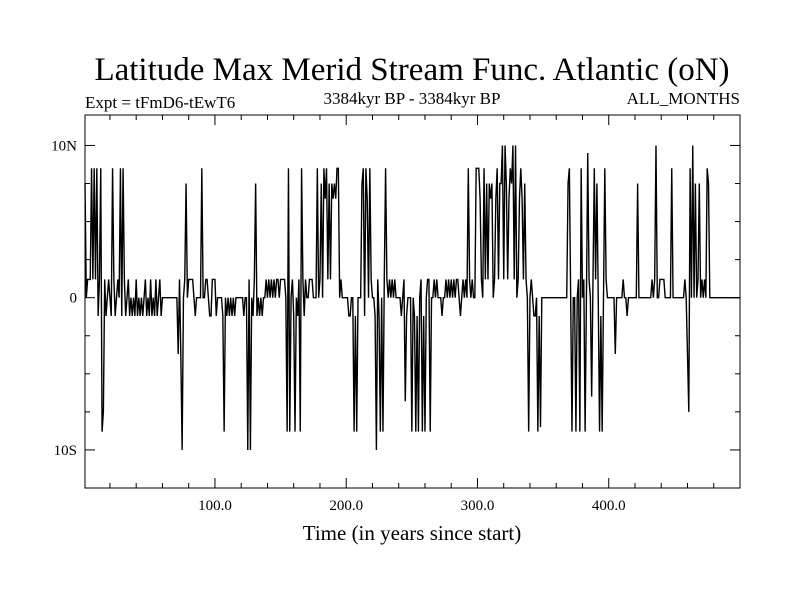 The image size is (800, 600). I want to click on y-tick-label: 10N, so click(64, 146).